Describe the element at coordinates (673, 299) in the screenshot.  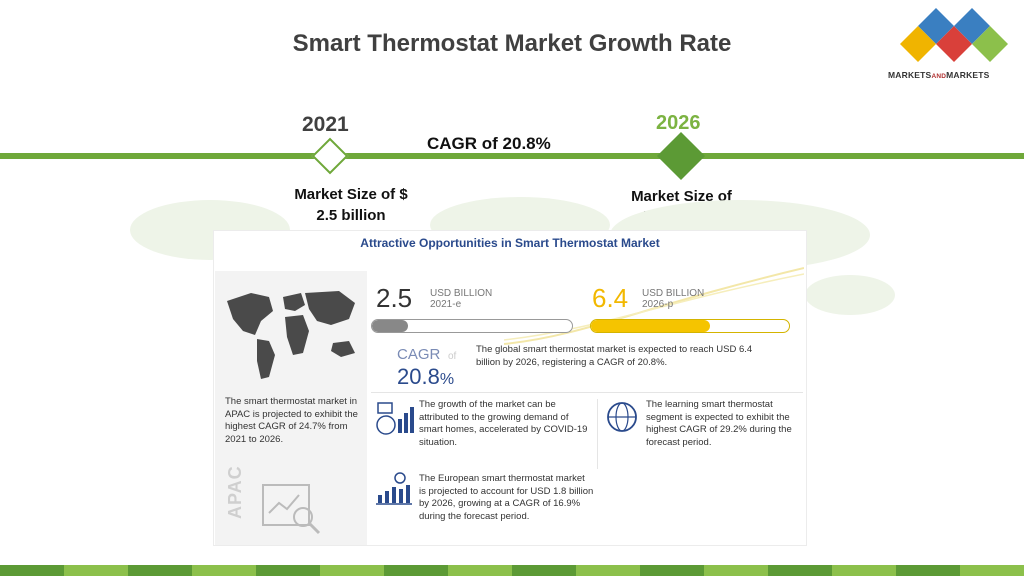
I see `unit-2026: USD BILLION 2026-p` at that location.